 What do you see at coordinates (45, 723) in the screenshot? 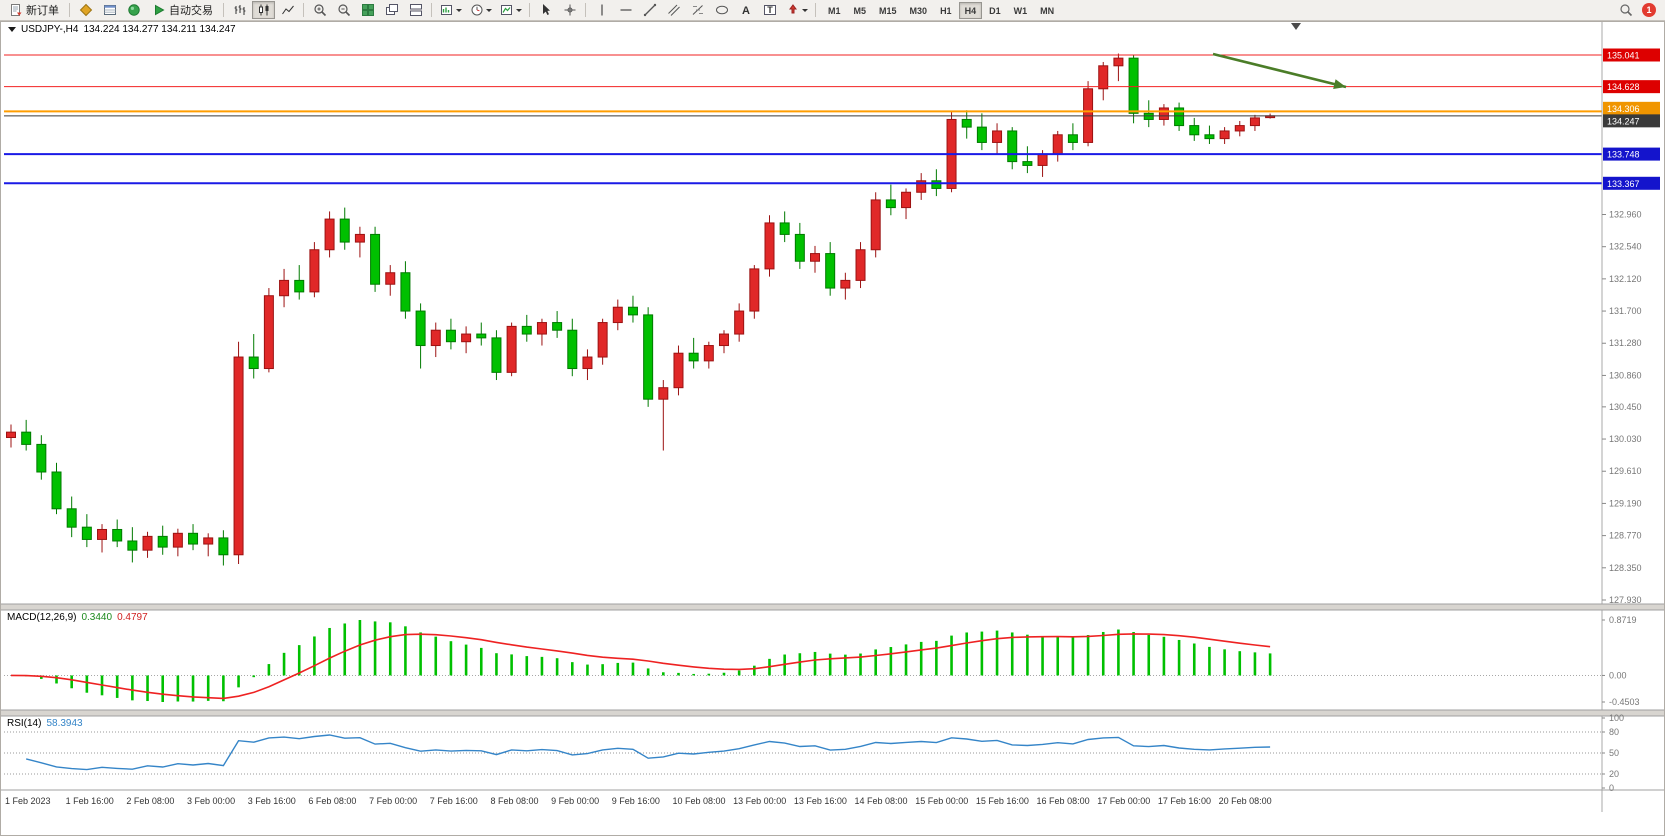
I see `rsi-indicator-label: RSI(14) 58.3943` at bounding box center [45, 723].